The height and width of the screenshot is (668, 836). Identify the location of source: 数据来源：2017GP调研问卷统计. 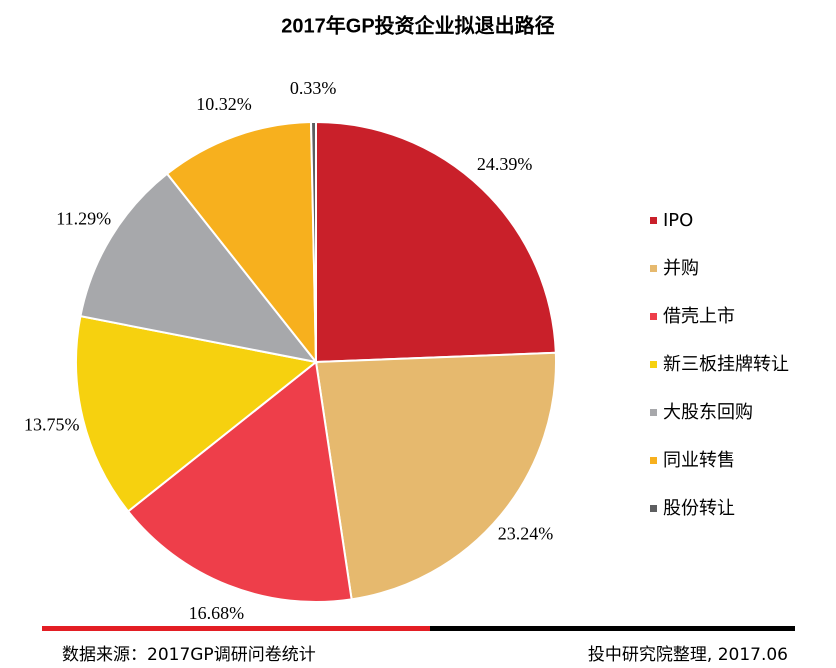
(189, 655).